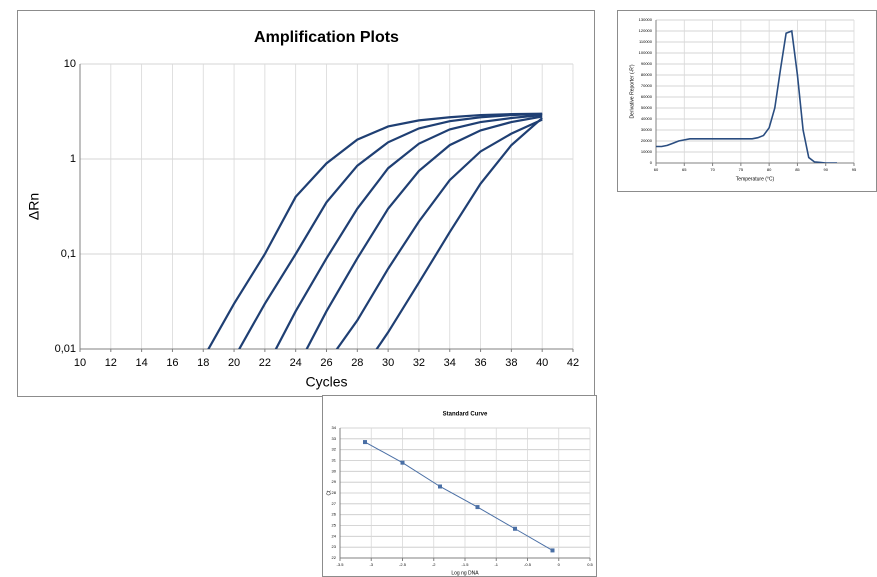 This screenshot has height=577, width=877. I want to click on x-tick-label: 65, so click(684, 169).